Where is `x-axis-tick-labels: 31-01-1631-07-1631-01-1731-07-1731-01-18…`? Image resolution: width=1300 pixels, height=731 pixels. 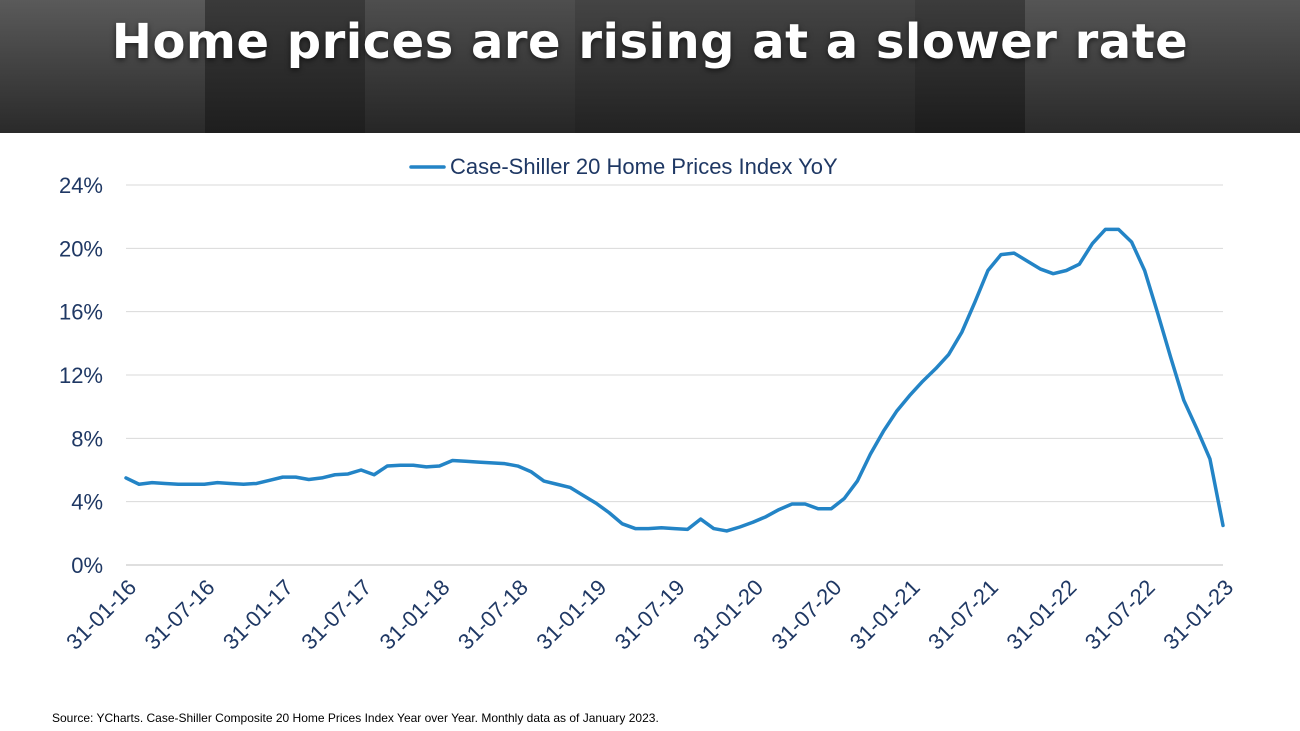 x-axis-tick-labels: 31-01-1631-07-1631-01-1731-07-1731-01-18… is located at coordinates (649, 615).